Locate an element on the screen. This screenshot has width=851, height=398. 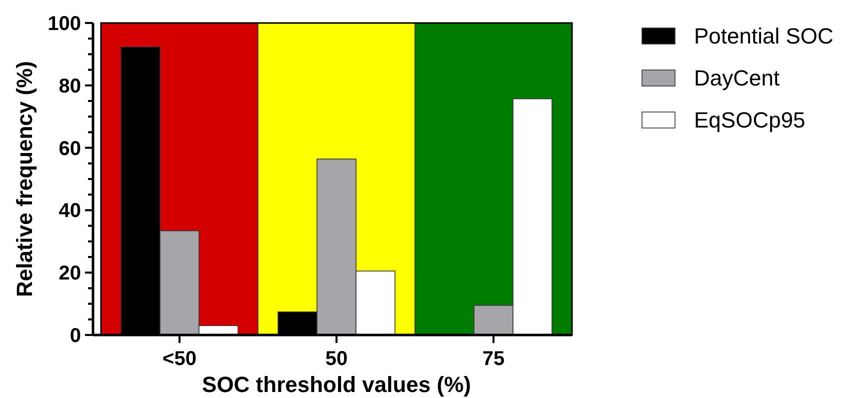
y-axis-title: Relative frequency (%) is located at coordinates (24, 179).